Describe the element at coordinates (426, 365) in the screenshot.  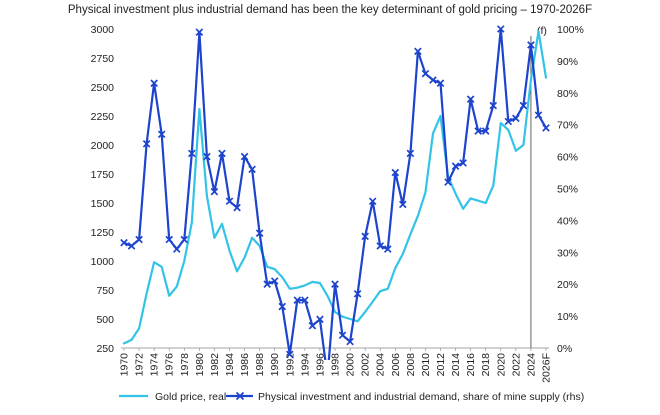
I see `x-tick-label: 2010` at that location.